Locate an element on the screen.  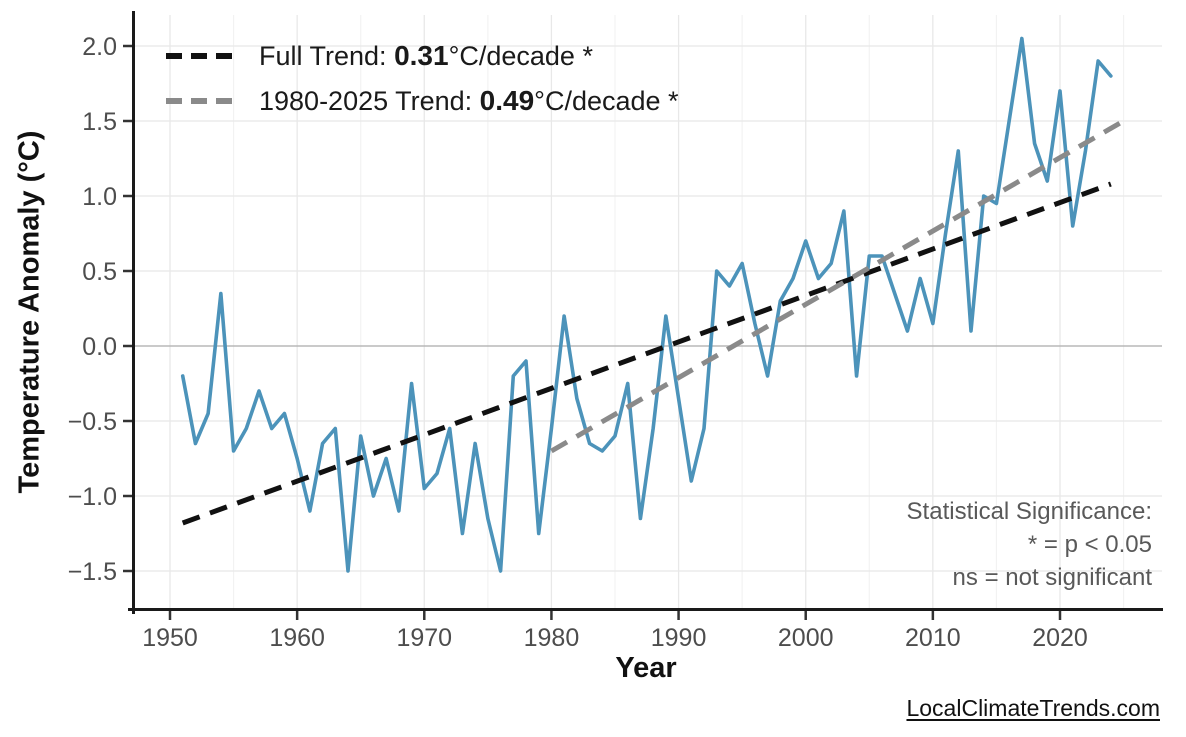
x-tick-label: 2000 is located at coordinates (806, 638).